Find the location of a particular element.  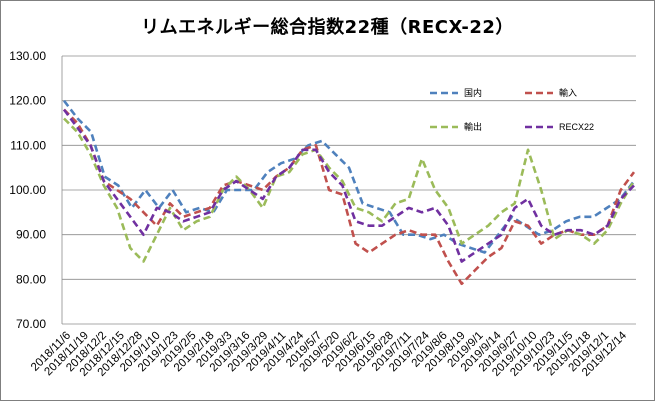

y-tick-label: 100.00 is located at coordinates (27, 190).